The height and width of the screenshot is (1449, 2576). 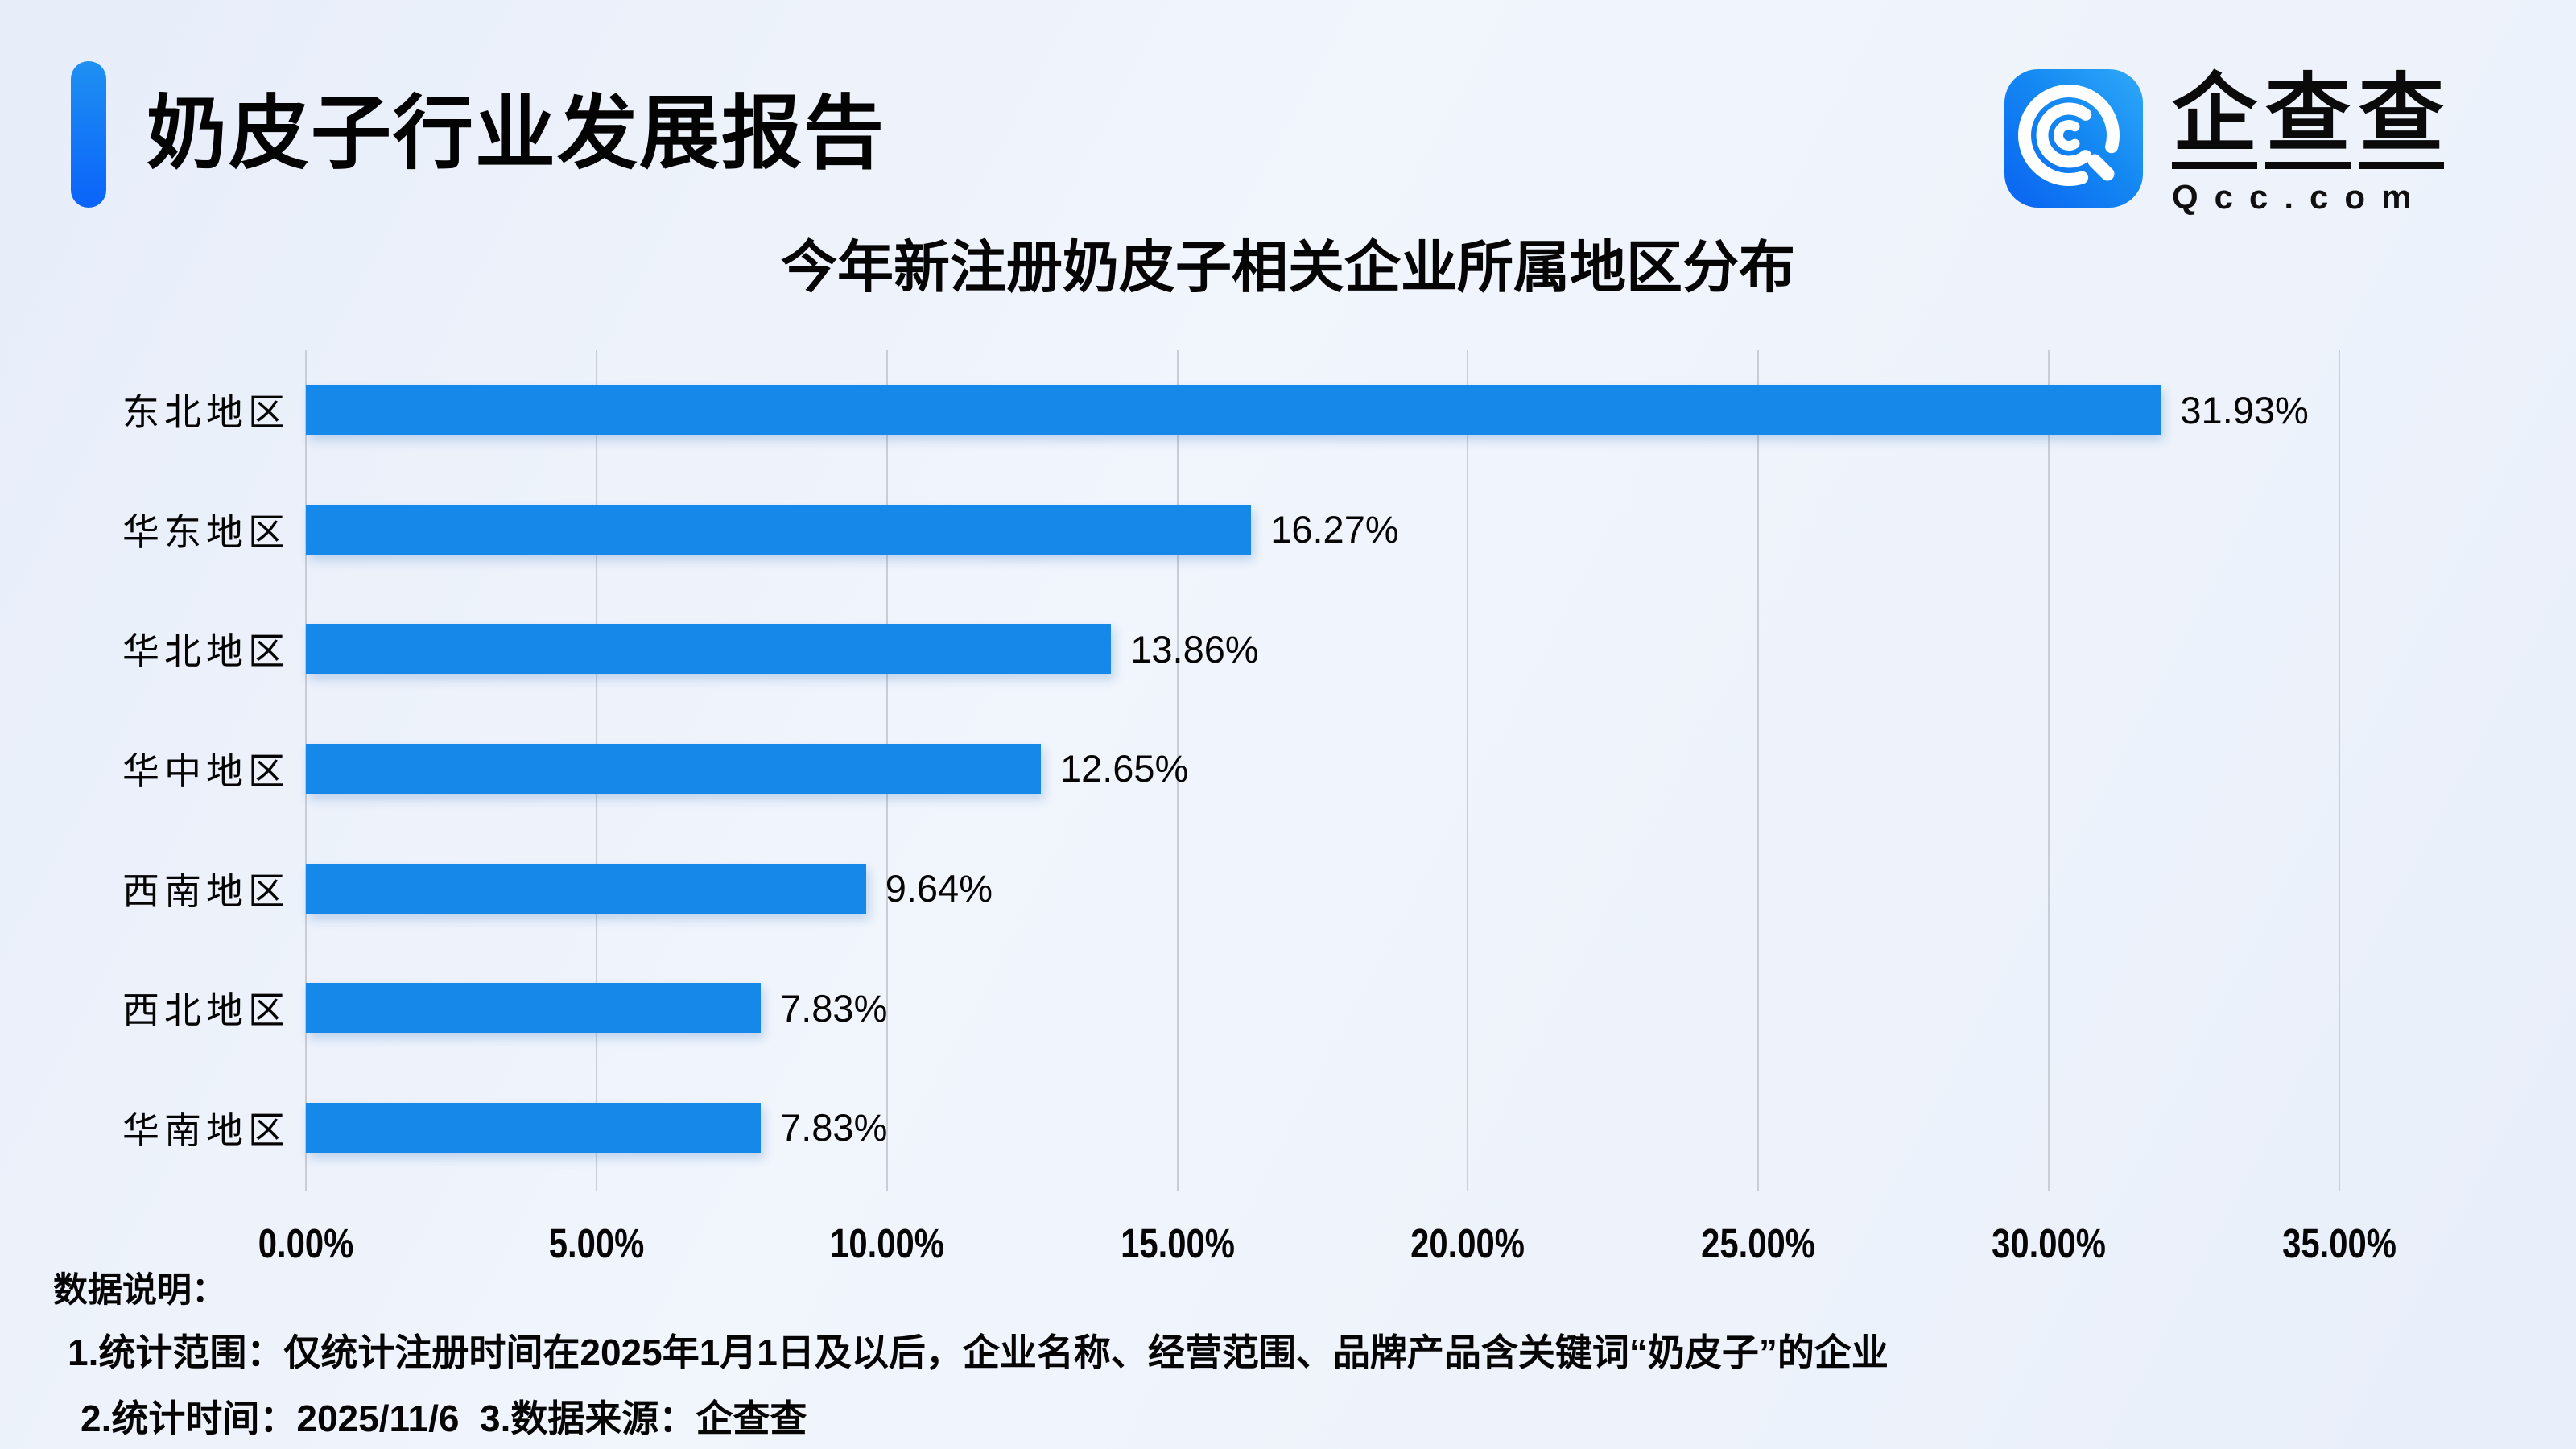 What do you see at coordinates (1194, 649) in the screenshot?
I see `value-label: 13.86%` at bounding box center [1194, 649].